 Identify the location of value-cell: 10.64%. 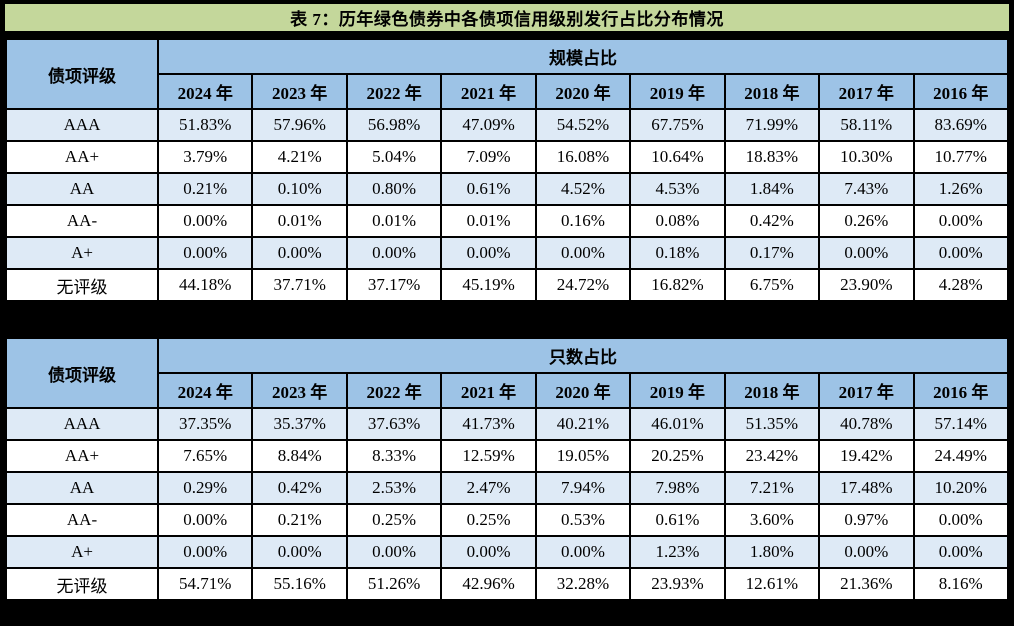
(677, 157).